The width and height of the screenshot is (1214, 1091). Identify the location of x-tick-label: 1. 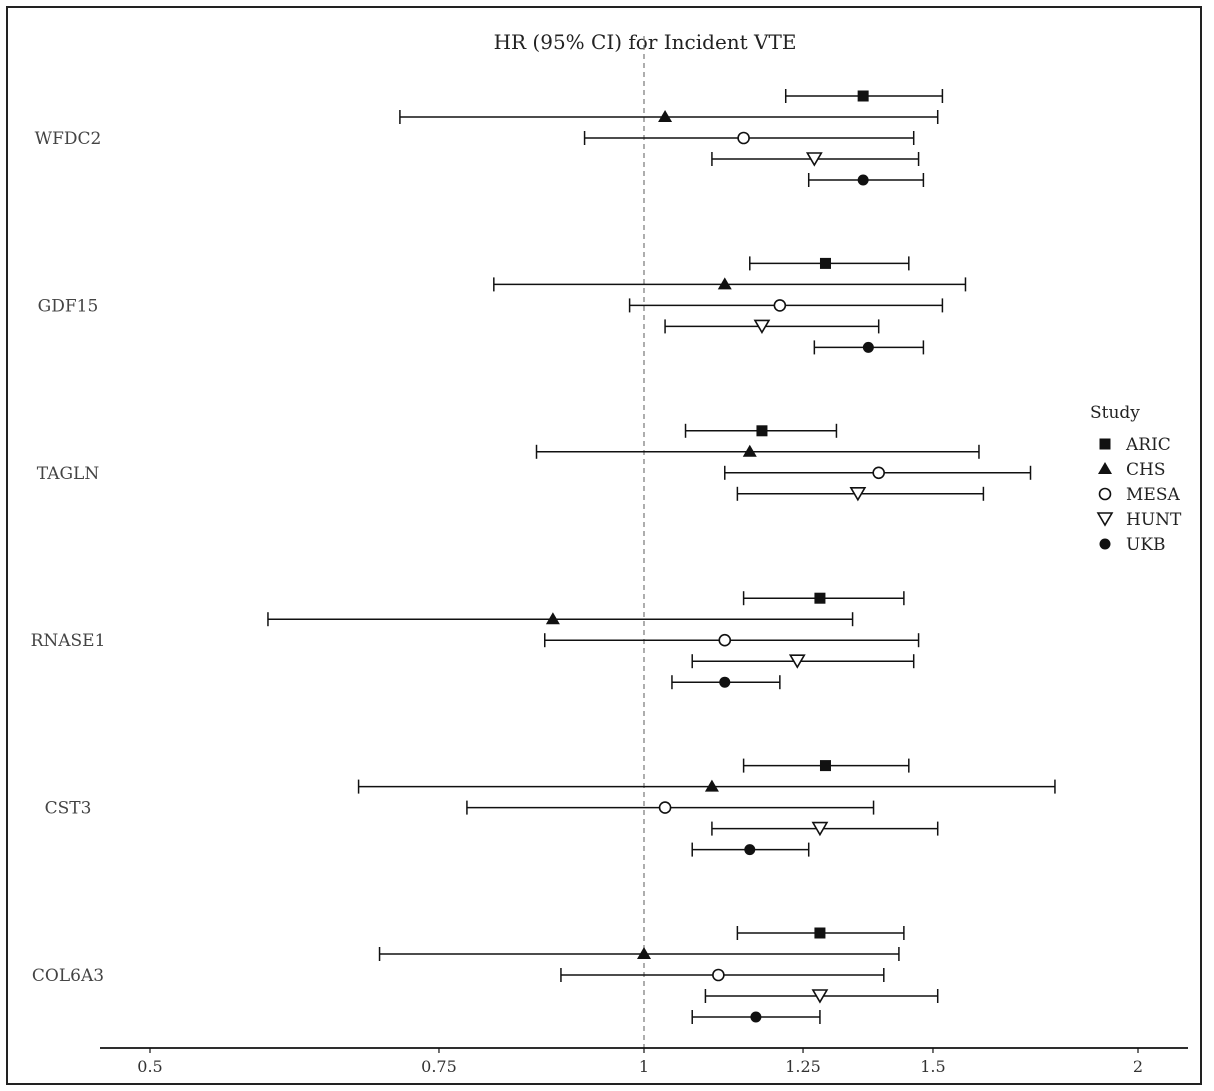
(644, 1066).